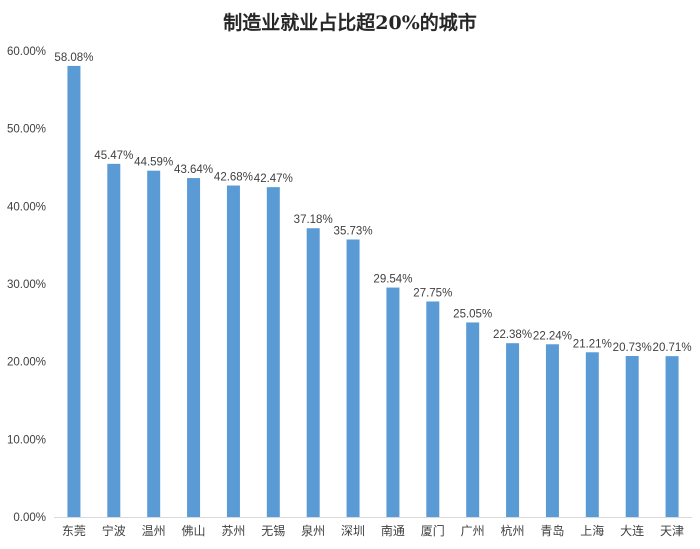 Image resolution: width=700 pixels, height=549 pixels. Describe the element at coordinates (233, 531) in the screenshot. I see `x-tick-label: 苏州` at that location.